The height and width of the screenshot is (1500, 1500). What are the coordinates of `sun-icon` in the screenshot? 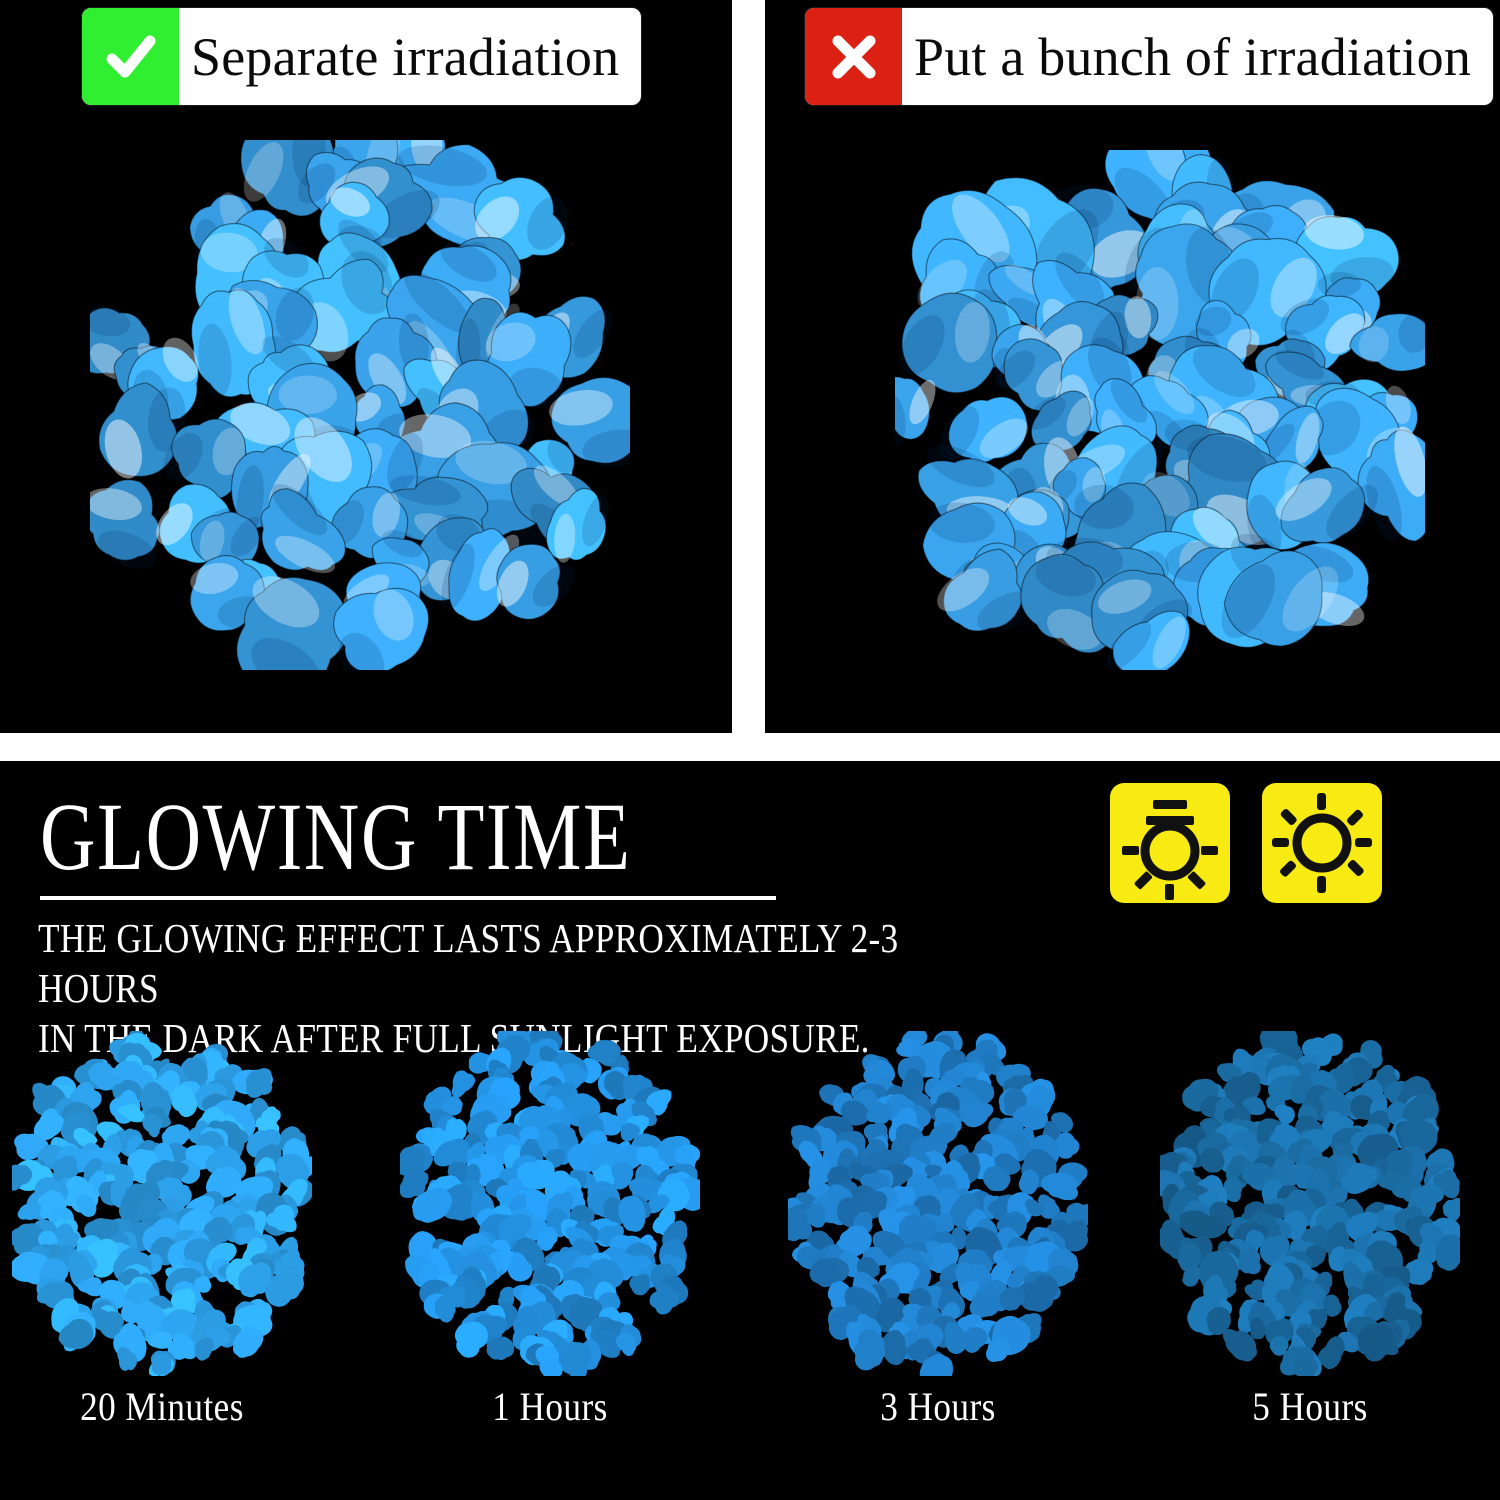 It's located at (1322, 843).